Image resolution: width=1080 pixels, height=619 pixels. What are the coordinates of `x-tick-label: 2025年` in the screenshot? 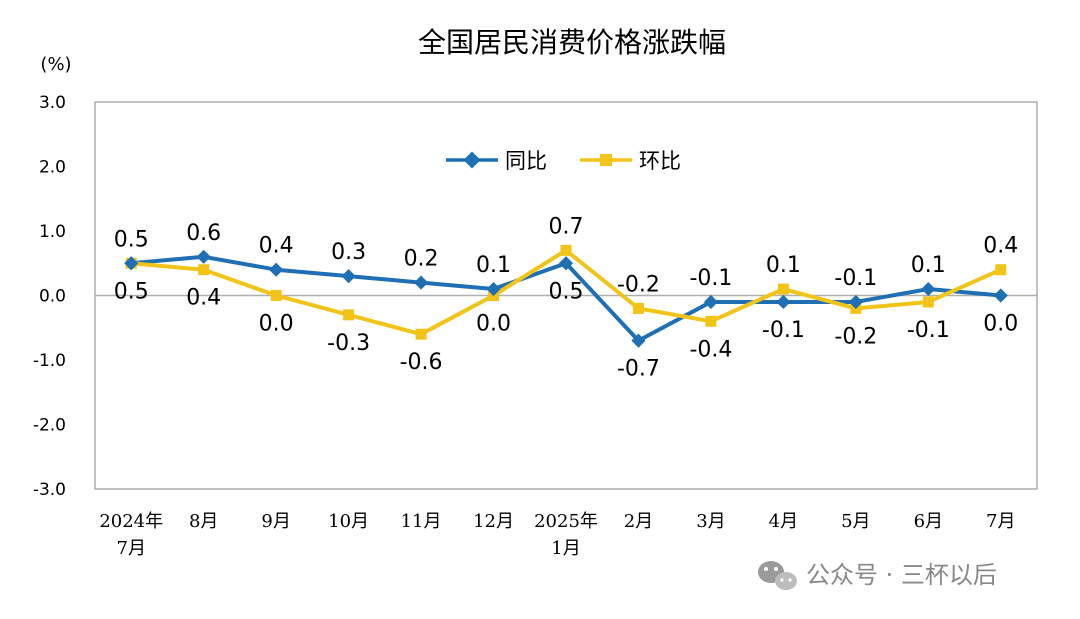 It's located at (566, 521).